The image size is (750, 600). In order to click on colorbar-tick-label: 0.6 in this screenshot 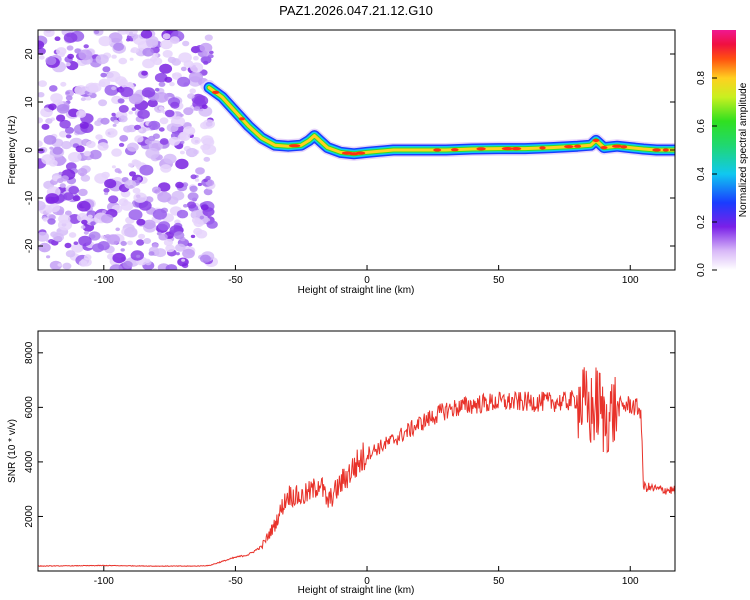, I will do `click(701, 126)`.